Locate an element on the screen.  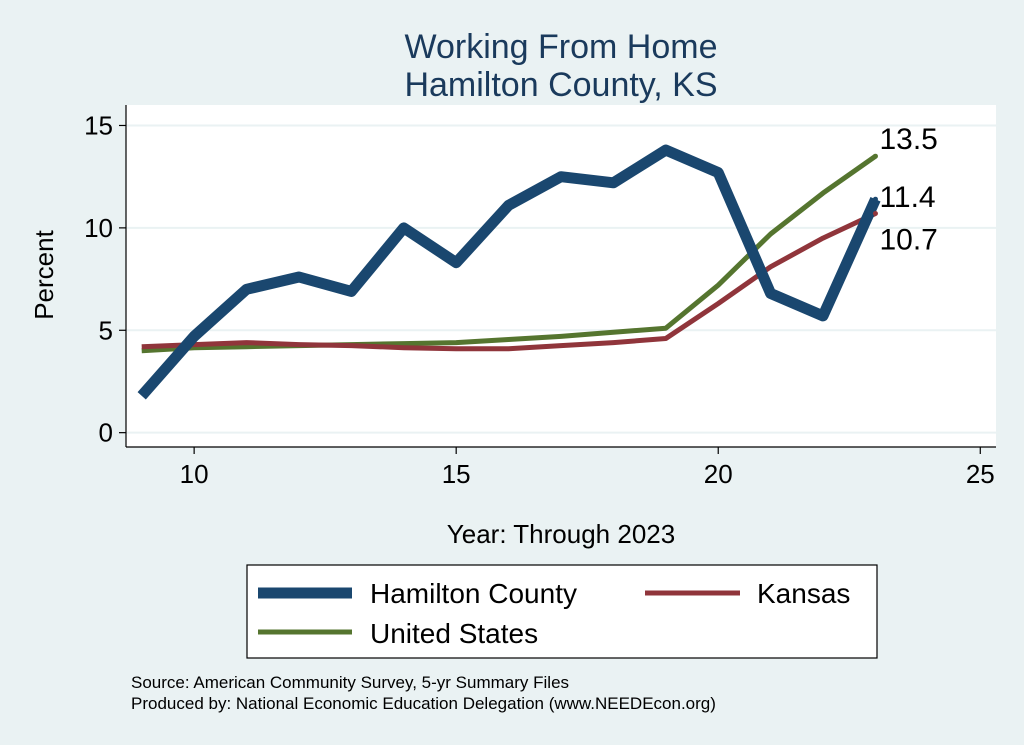
legend-item-kansas: Kansas is located at coordinates (747, 593).